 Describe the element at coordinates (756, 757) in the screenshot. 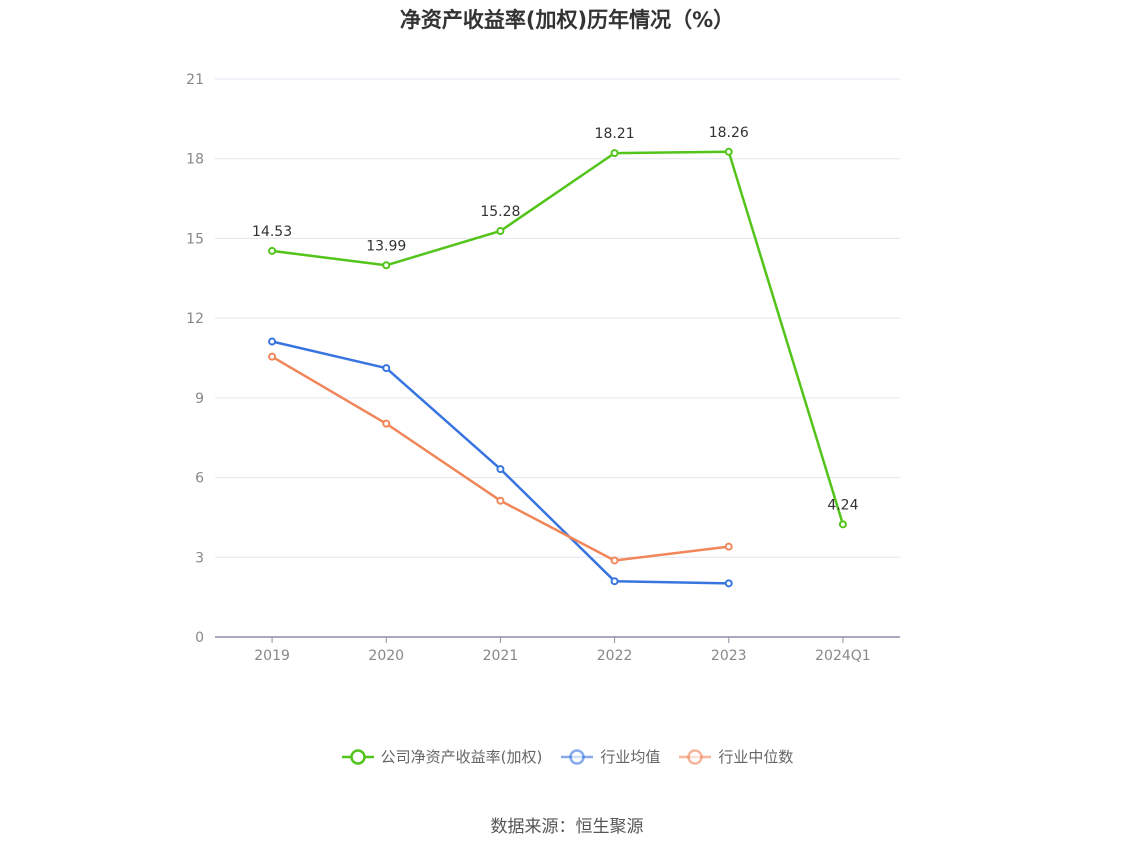

I see `legend-label: 行业中位数` at that location.